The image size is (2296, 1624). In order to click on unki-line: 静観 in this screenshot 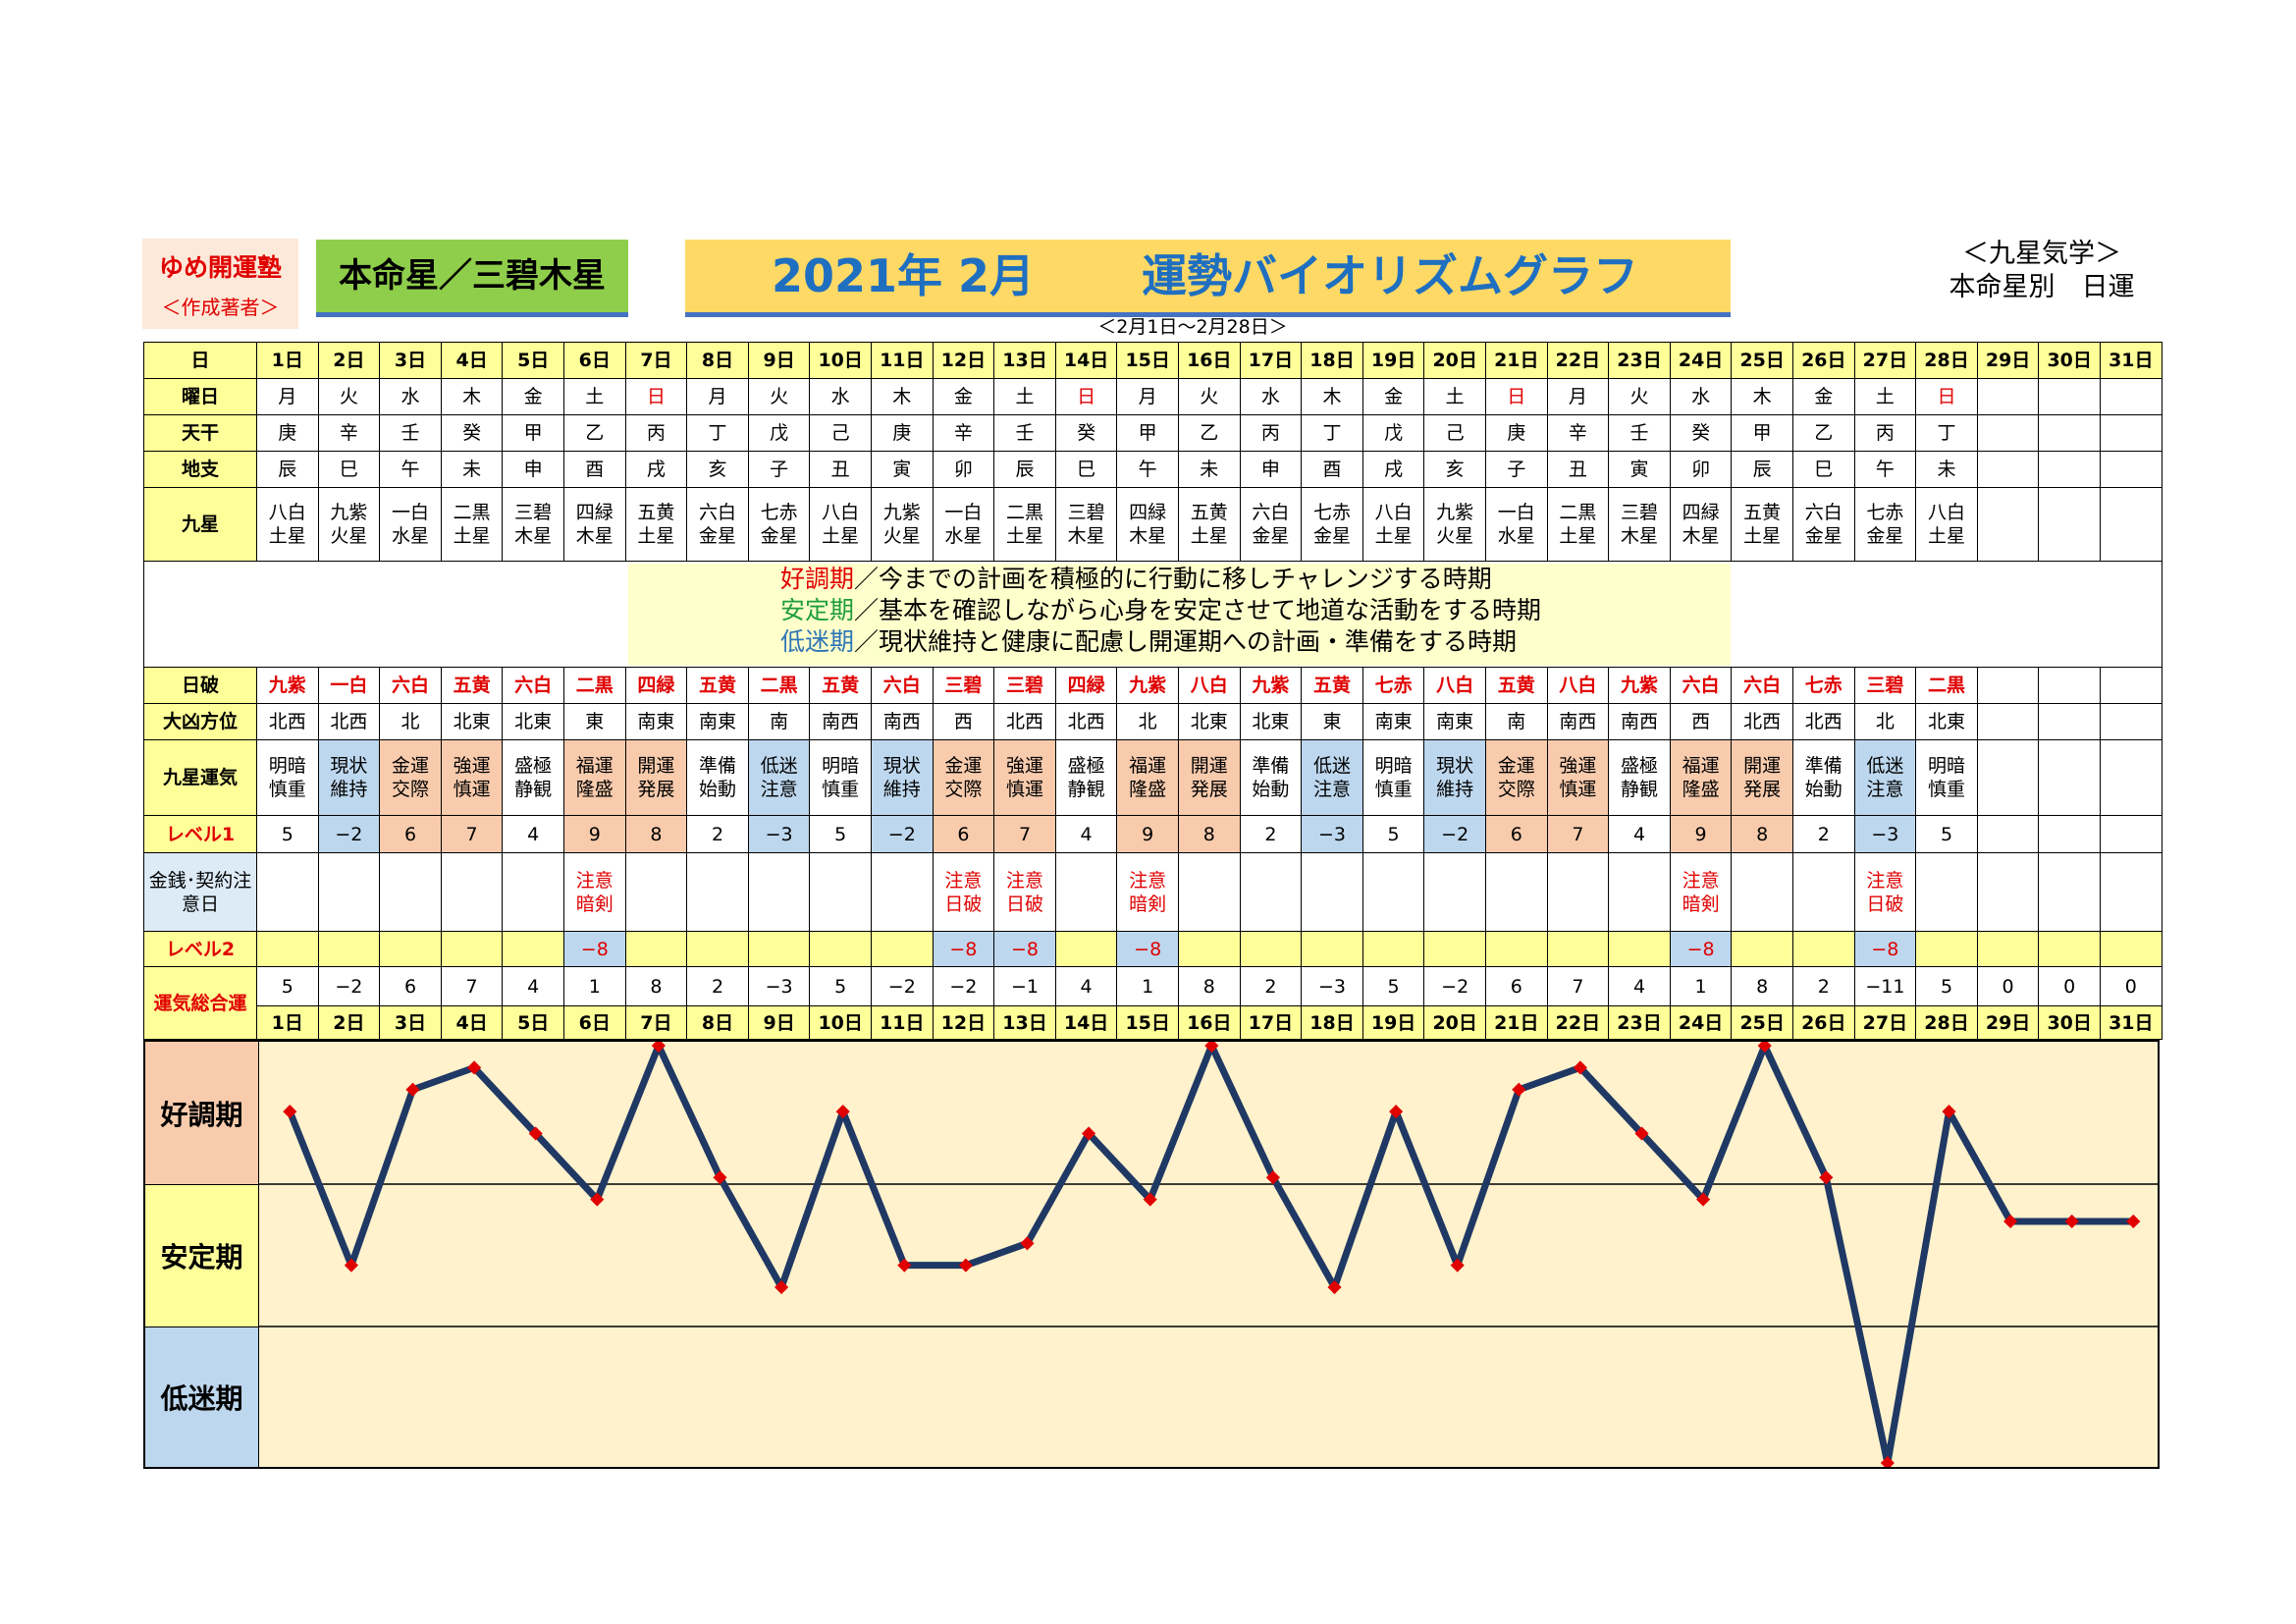, I will do `click(533, 789)`.